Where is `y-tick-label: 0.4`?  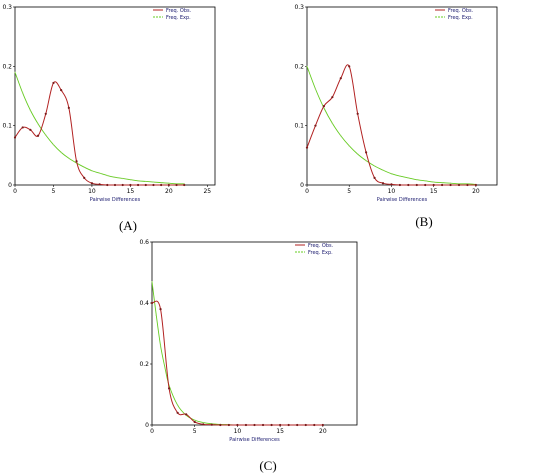
y-tick-label: 0.4 is located at coordinates (144, 303).